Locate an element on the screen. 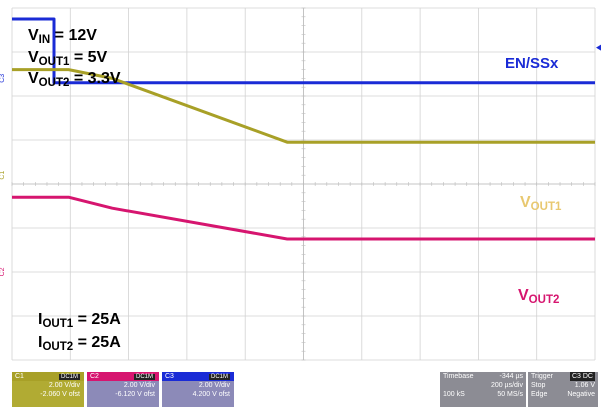  timebase-row-3: 100 kS 50 MS/s is located at coordinates (483, 394).